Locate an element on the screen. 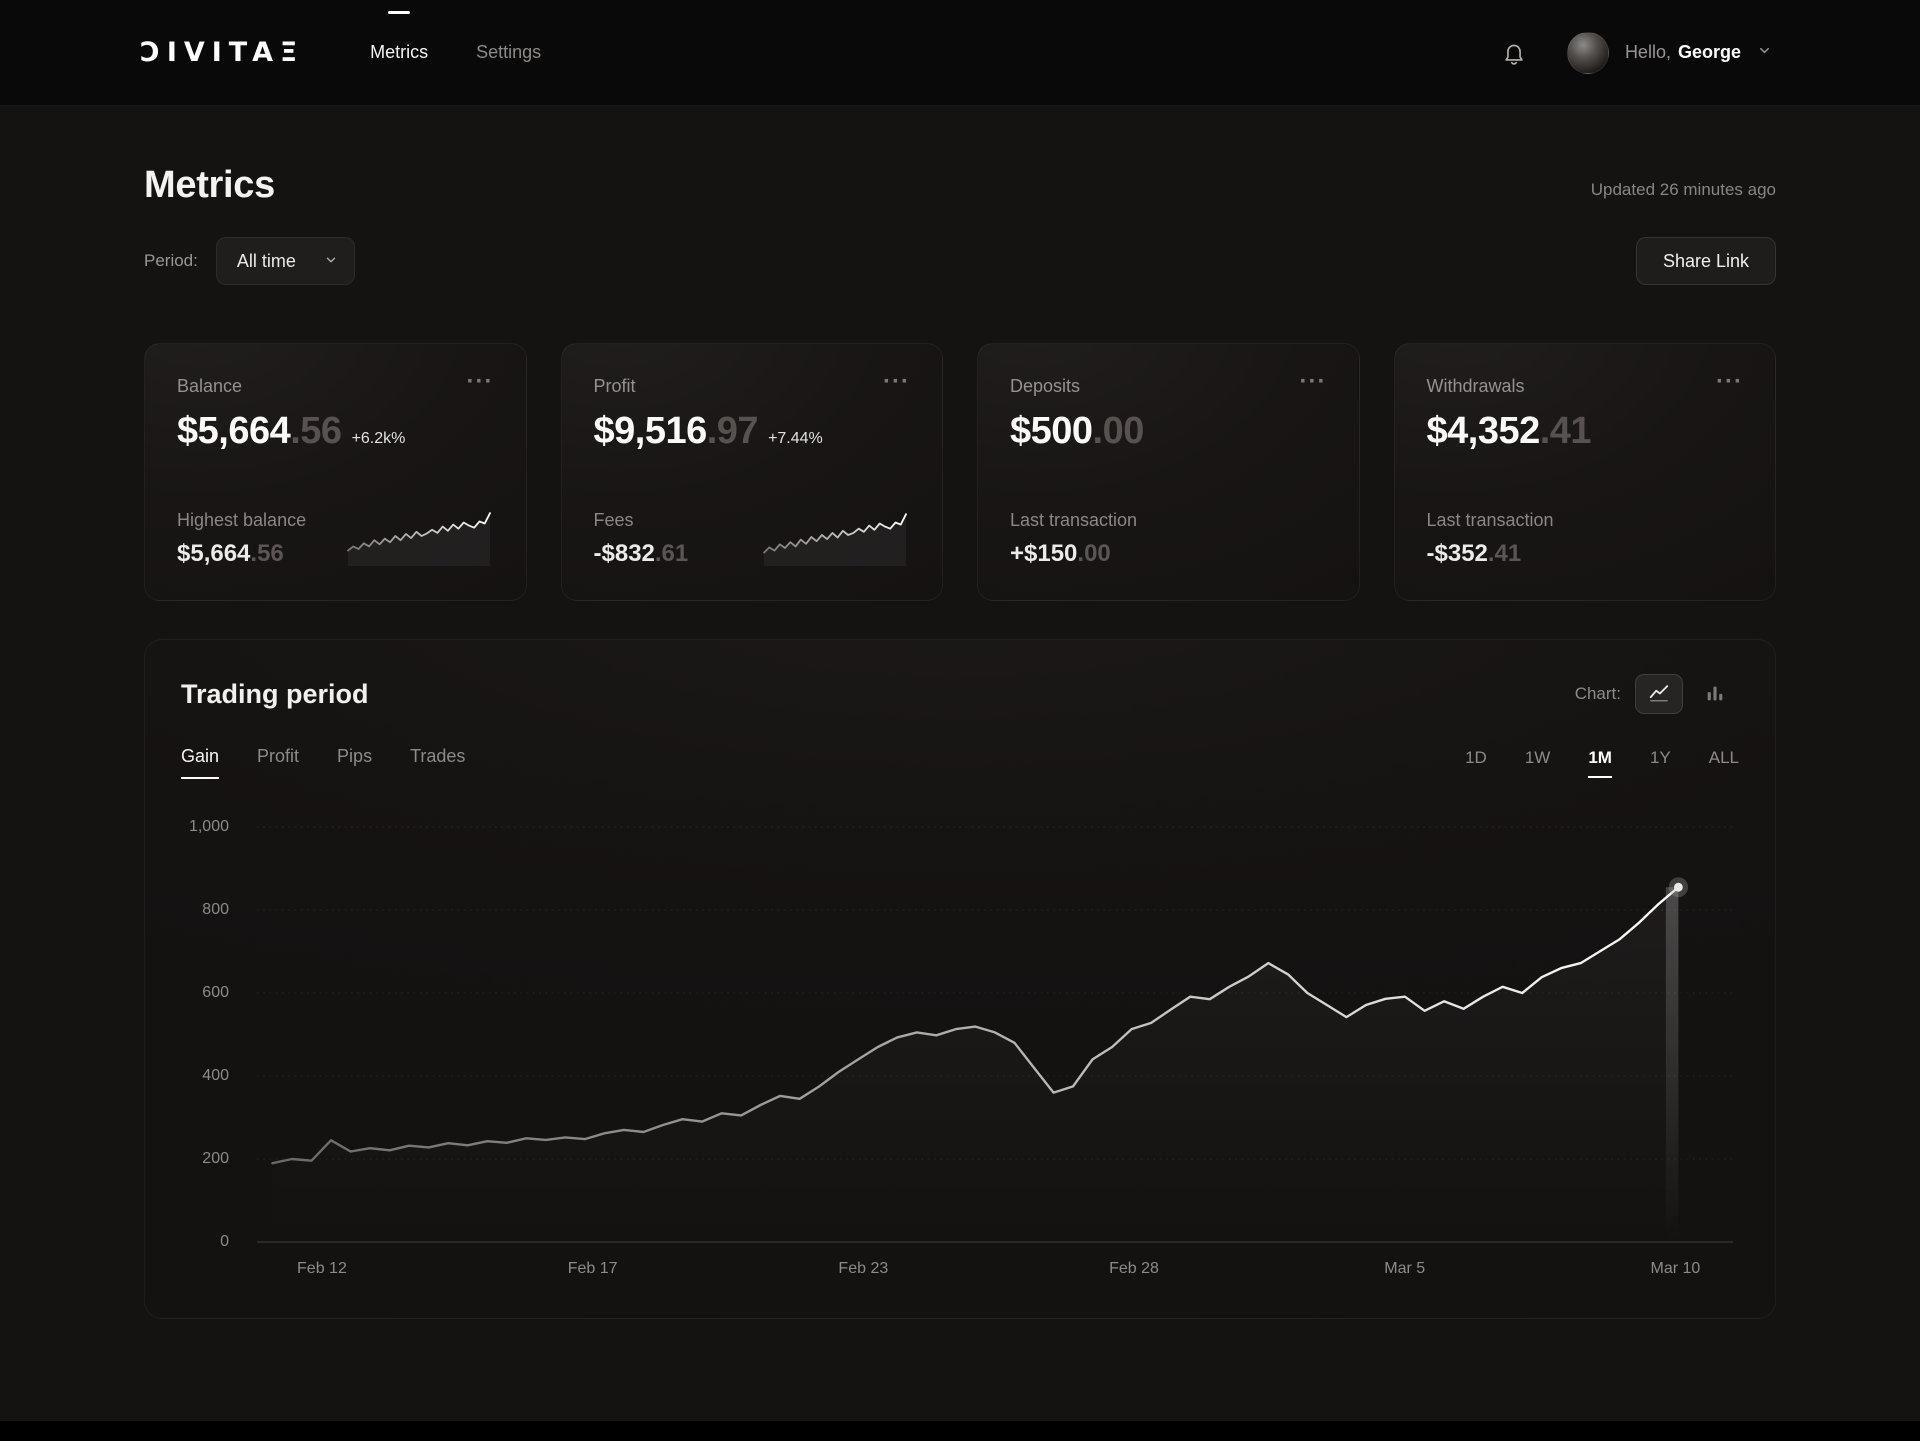 This screenshot has width=1920, height=1441. value-decimal: .56 is located at coordinates (316, 431).